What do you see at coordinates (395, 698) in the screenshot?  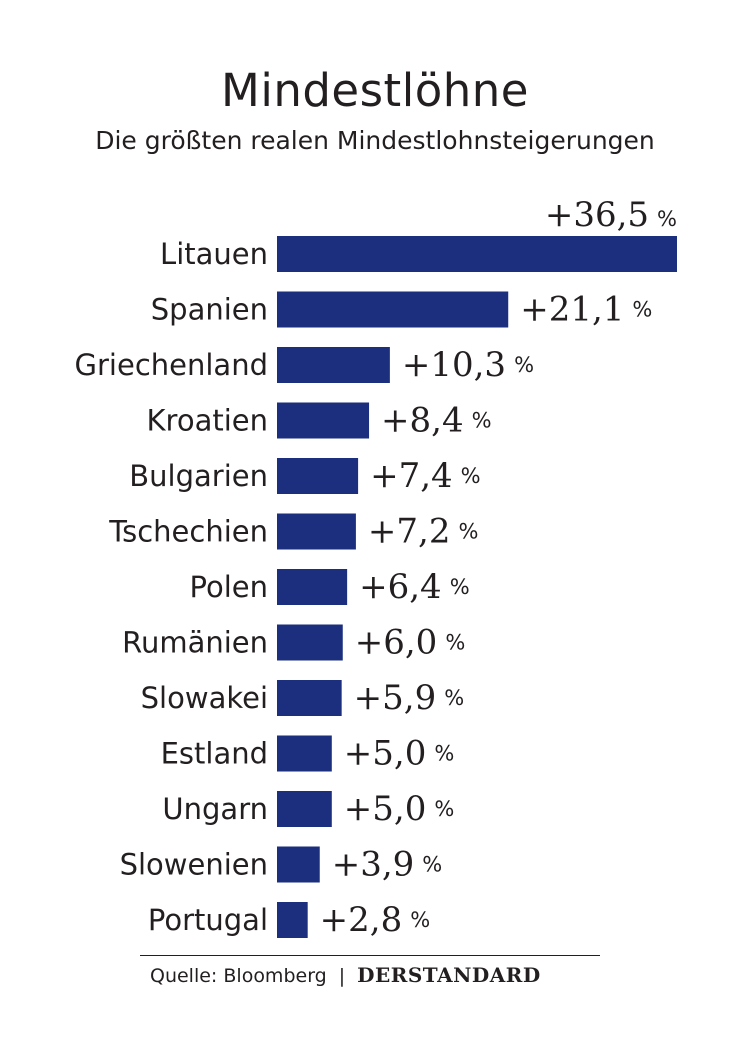 I see `data-label-value: +5,9` at bounding box center [395, 698].